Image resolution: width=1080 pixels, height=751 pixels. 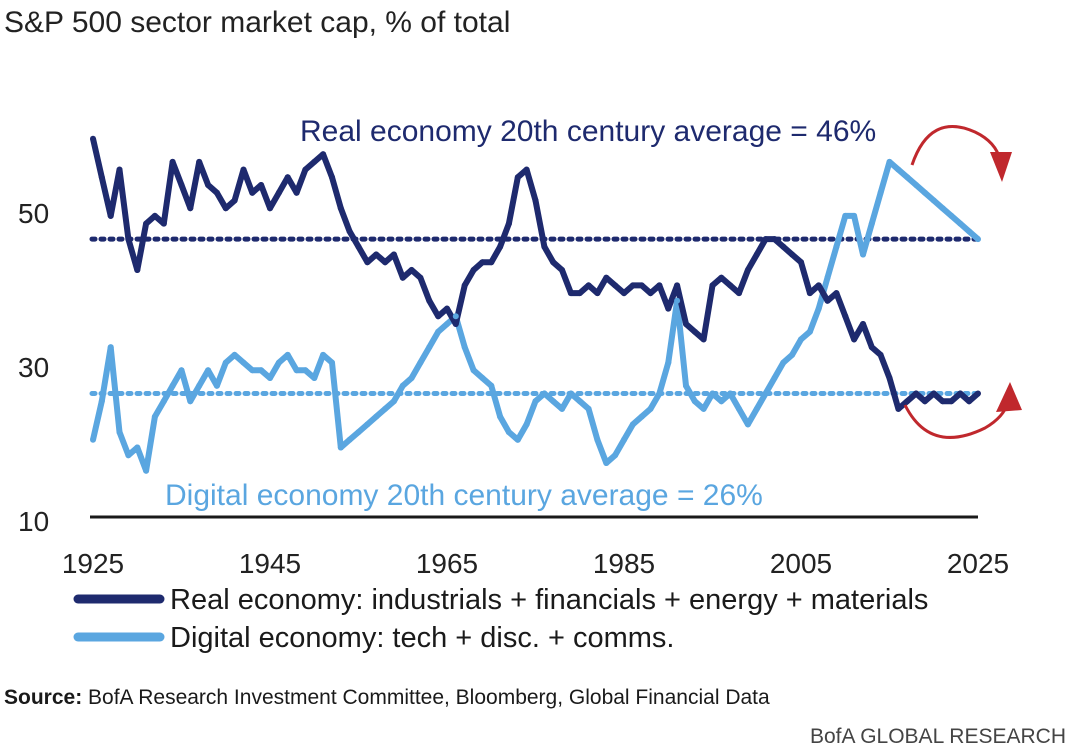 What do you see at coordinates (257, 22) in the screenshot?
I see `chart-title: S&P 500 sector market cap, % of total` at bounding box center [257, 22].